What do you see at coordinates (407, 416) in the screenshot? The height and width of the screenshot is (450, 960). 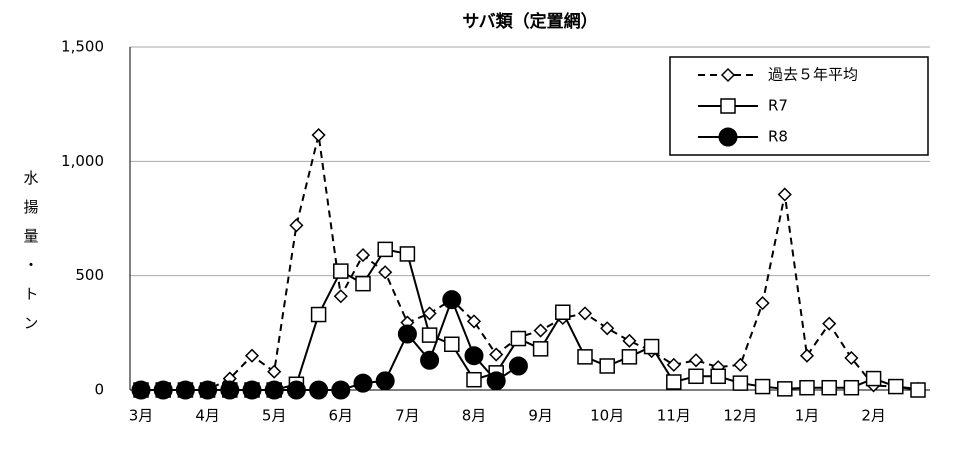 I see `x-tick-label: 7月` at bounding box center [407, 416].